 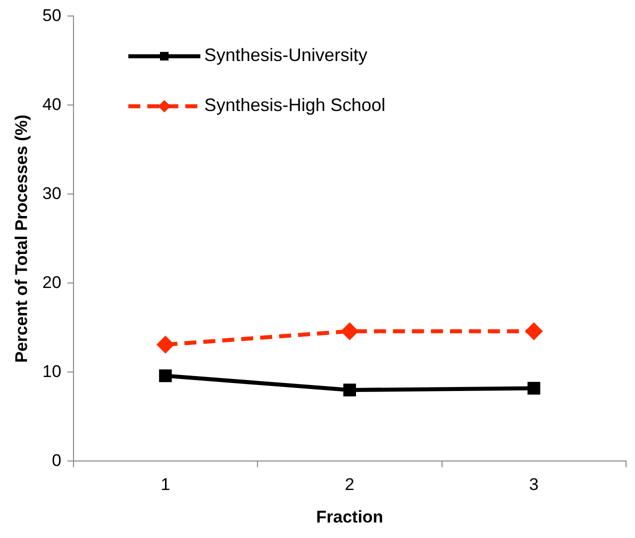 I want to click on y-tick-label: 0, so click(x=57, y=460).